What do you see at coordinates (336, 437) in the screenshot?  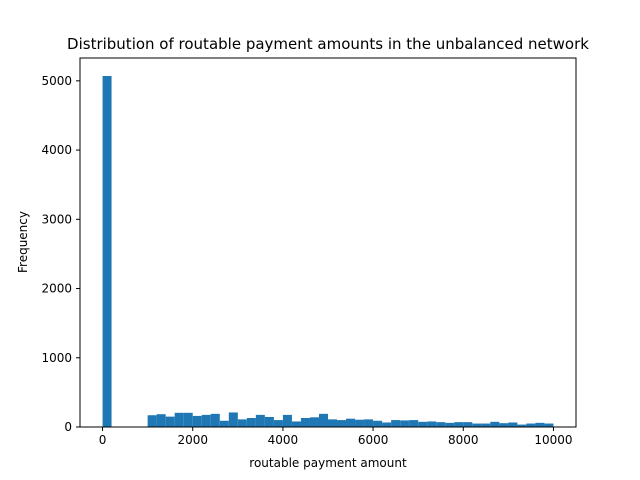 I see `x-axis-ticks: 0 2000 4000 6000 8000 10000` at bounding box center [336, 437].